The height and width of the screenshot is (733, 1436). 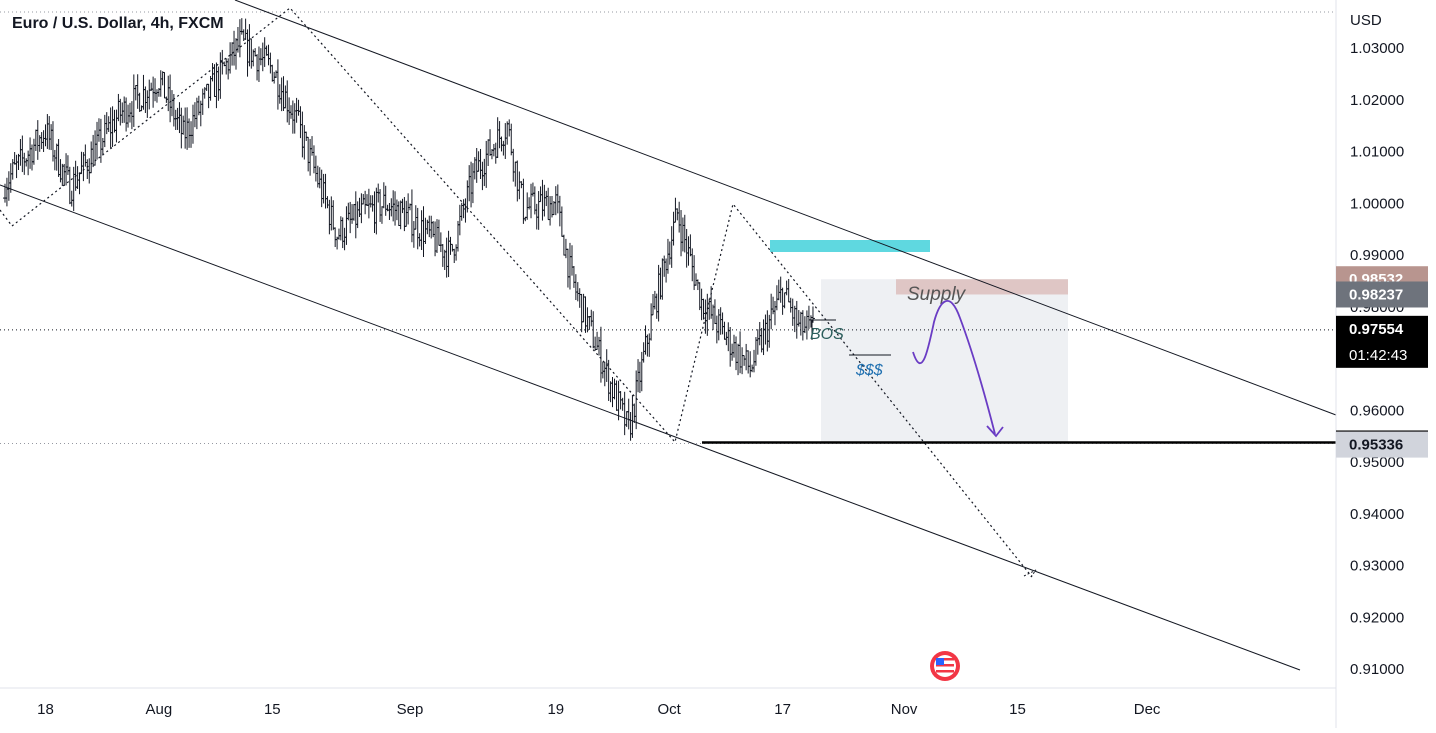 What do you see at coordinates (1377, 152) in the screenshot?
I see `price-tick-label: 1.01000` at bounding box center [1377, 152].